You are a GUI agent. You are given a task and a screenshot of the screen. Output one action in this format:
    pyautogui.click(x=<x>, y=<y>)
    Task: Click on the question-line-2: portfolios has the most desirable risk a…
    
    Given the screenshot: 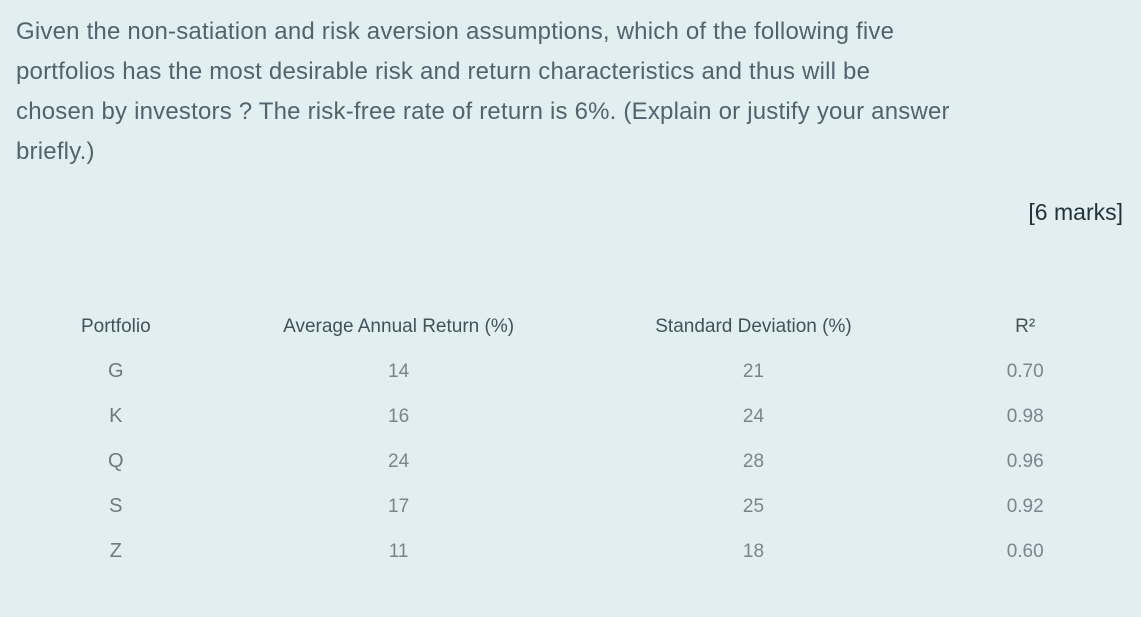 What is the action you would take?
    pyautogui.click(x=443, y=71)
    